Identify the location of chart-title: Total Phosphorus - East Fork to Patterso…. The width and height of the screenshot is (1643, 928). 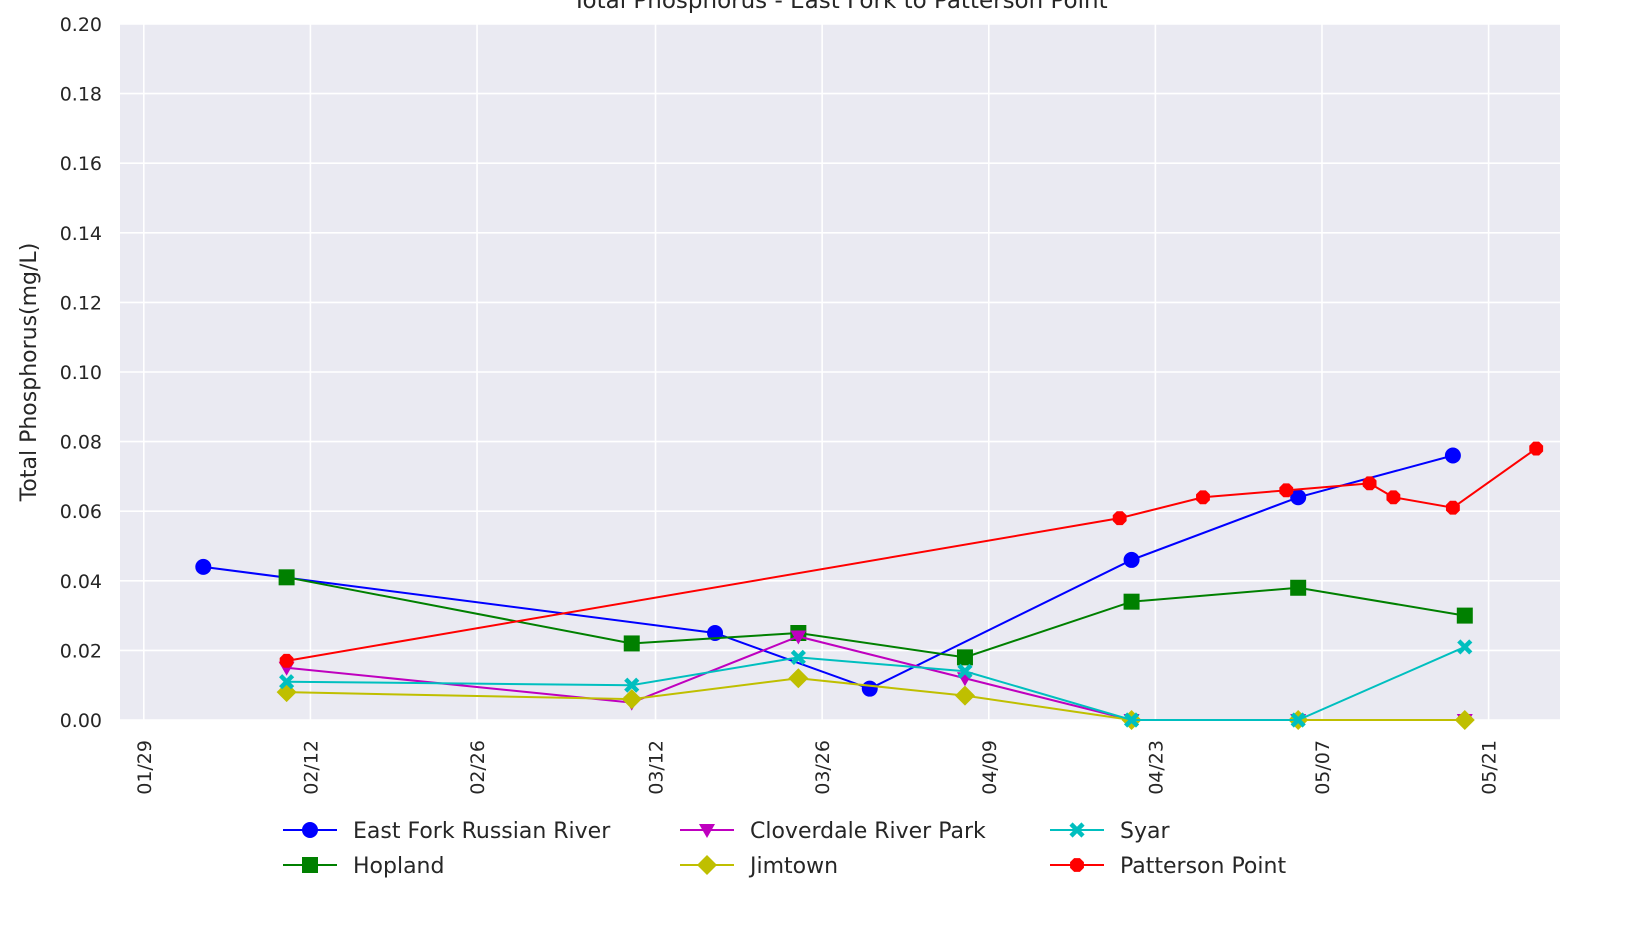
(839, 7).